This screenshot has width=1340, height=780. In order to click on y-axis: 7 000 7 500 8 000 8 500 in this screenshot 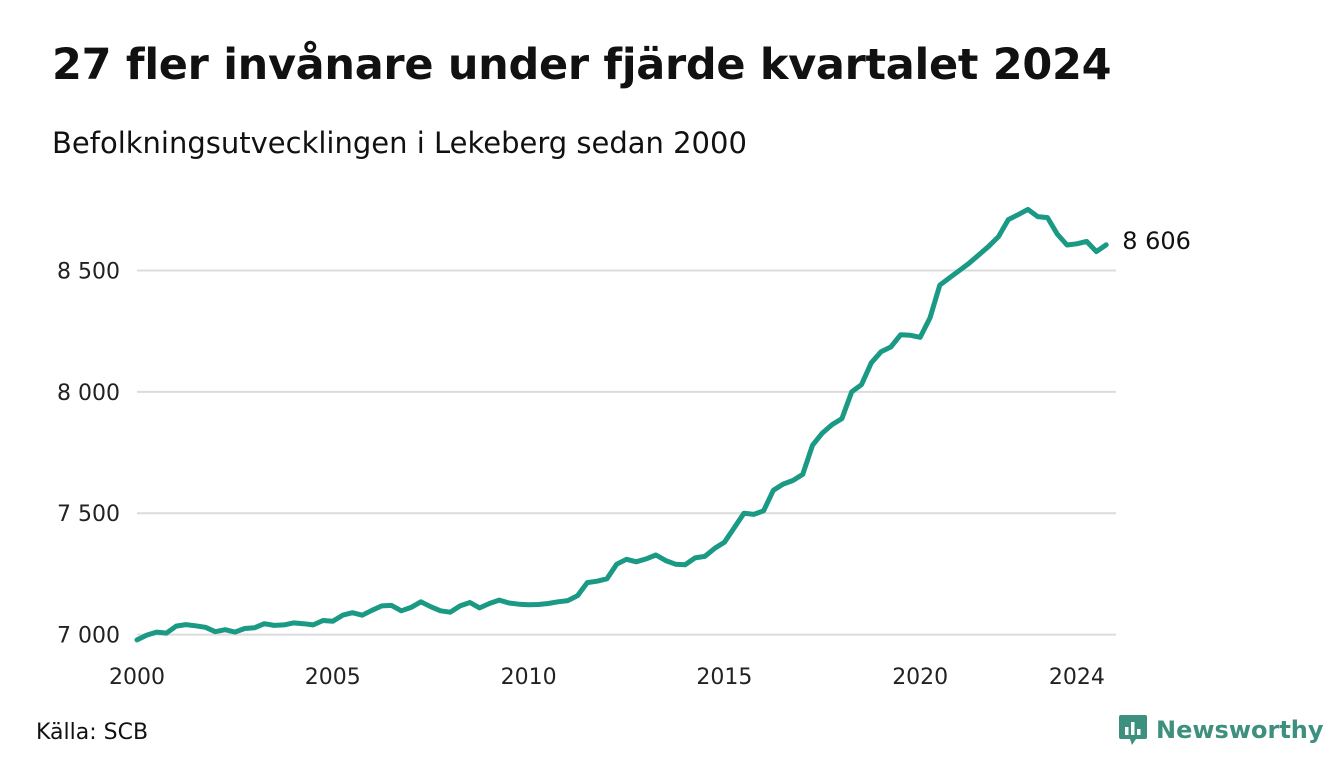, I will do `click(88, 454)`.